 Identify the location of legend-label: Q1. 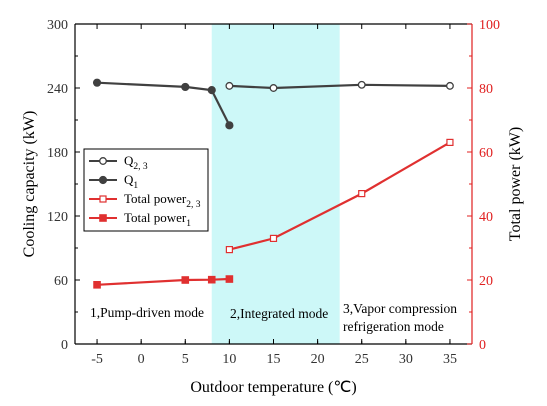
(131, 181).